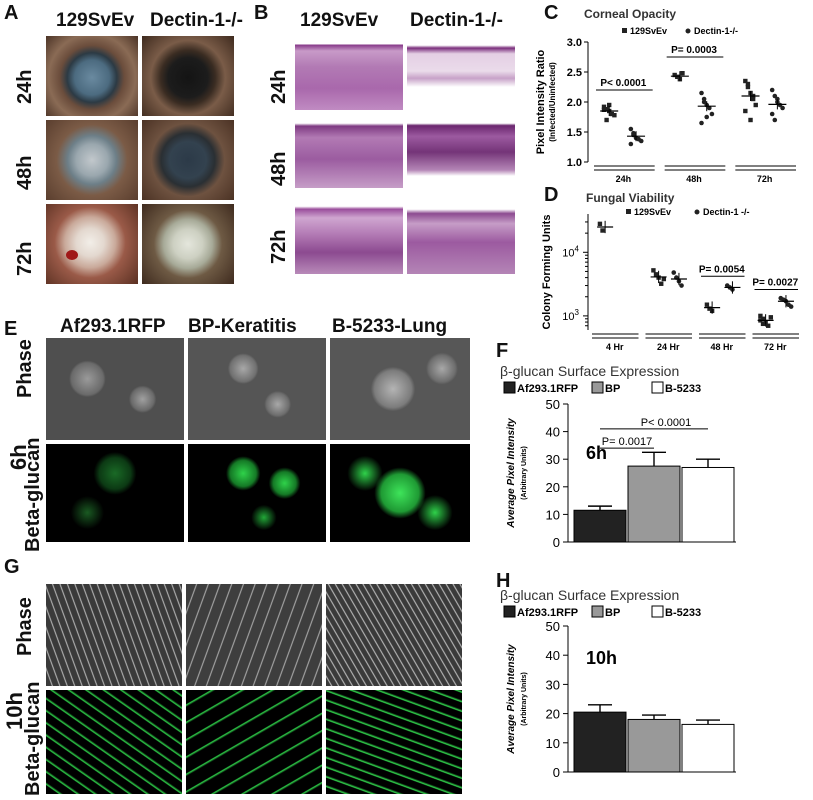 This screenshot has height=800, width=813. I want to click on y-tick-label: 40, so click(553, 432).